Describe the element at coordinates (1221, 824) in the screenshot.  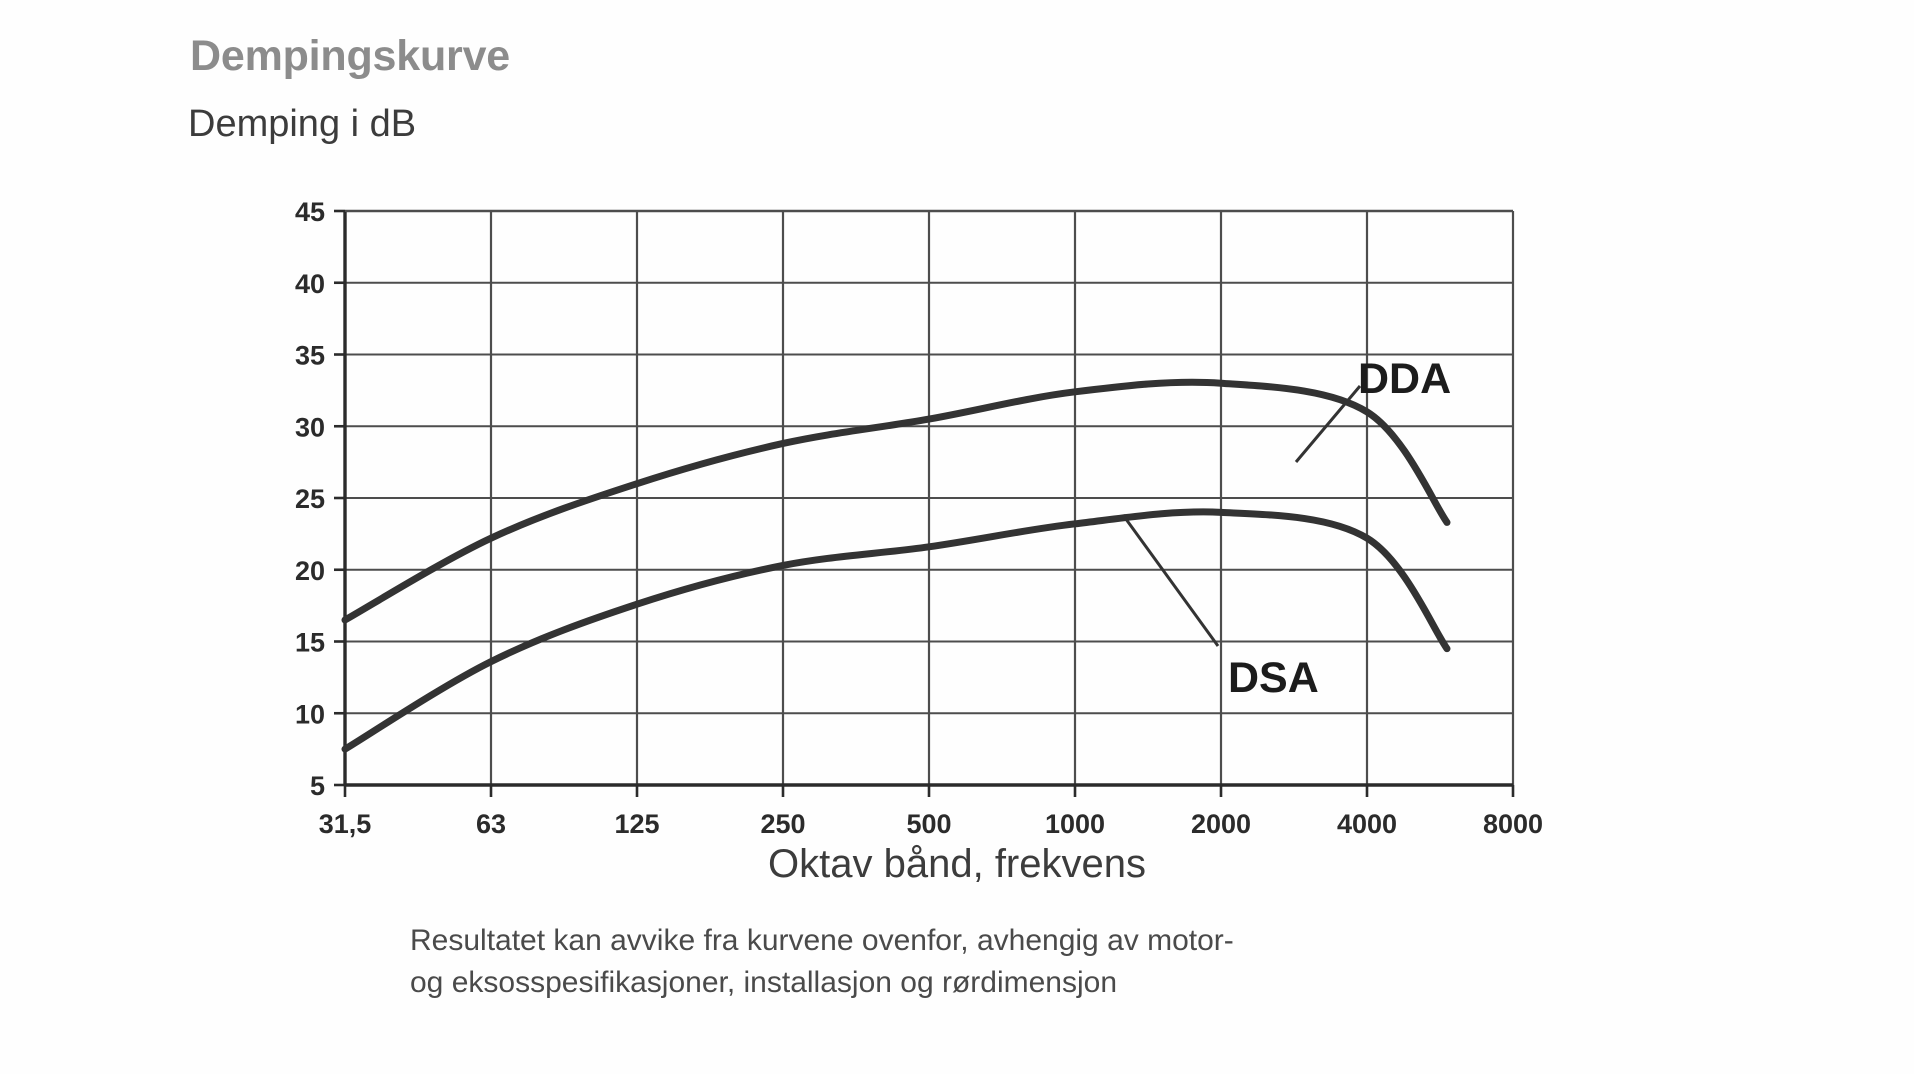
I see `x-tick-label: 2000` at that location.